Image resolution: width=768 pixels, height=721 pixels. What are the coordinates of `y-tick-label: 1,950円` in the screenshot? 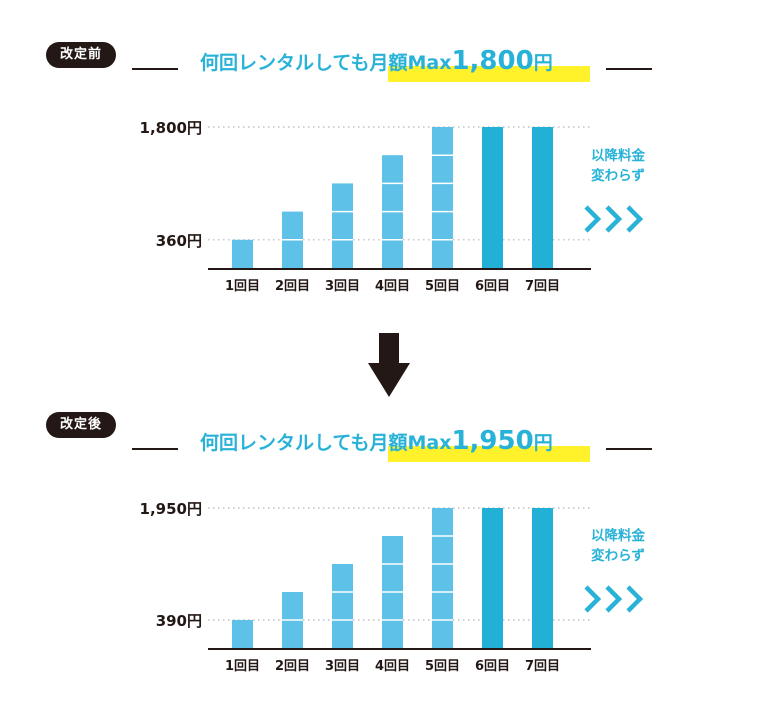 It's located at (171, 509).